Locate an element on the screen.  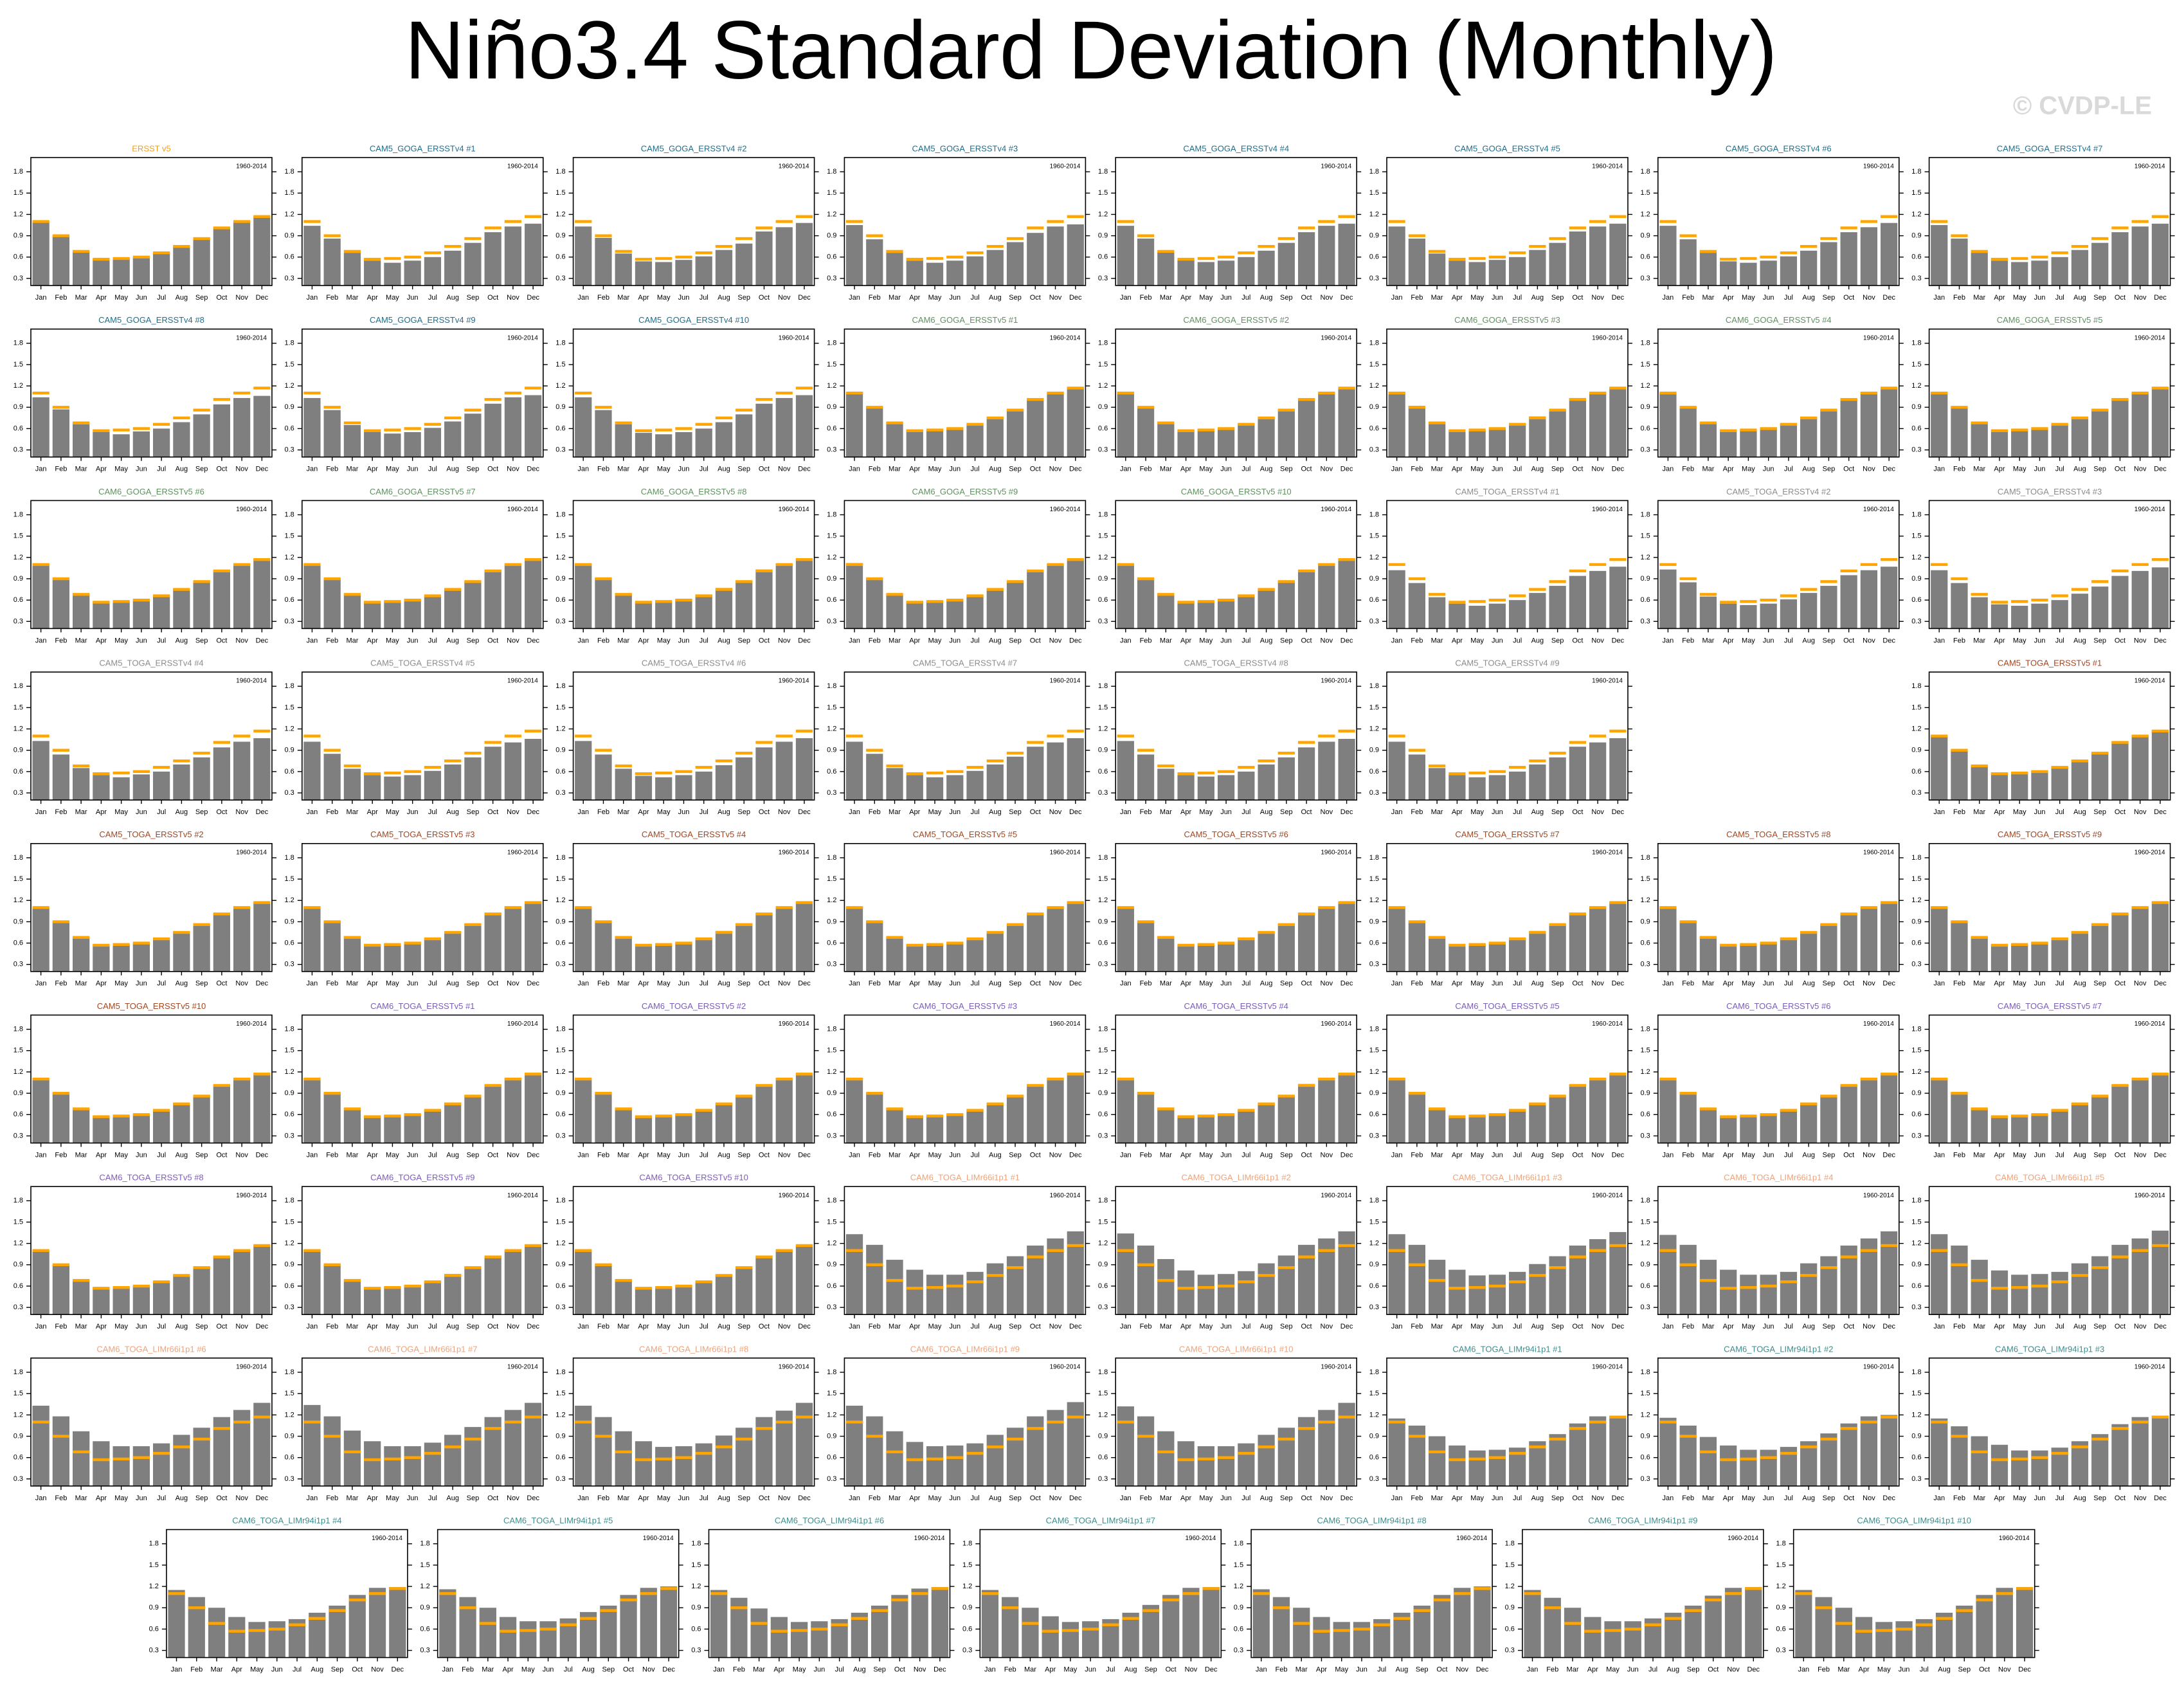
x-tick-label: Jul is located at coordinates (161, 470).